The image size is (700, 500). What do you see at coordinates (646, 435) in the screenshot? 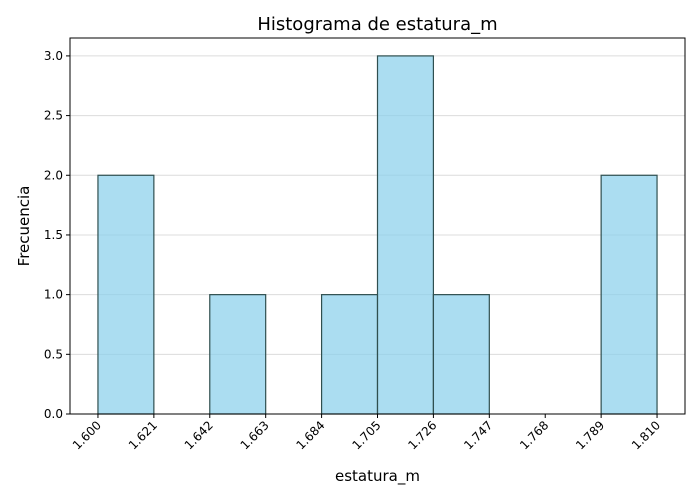
I see `x-tick-label: 1.810` at bounding box center [646, 435].